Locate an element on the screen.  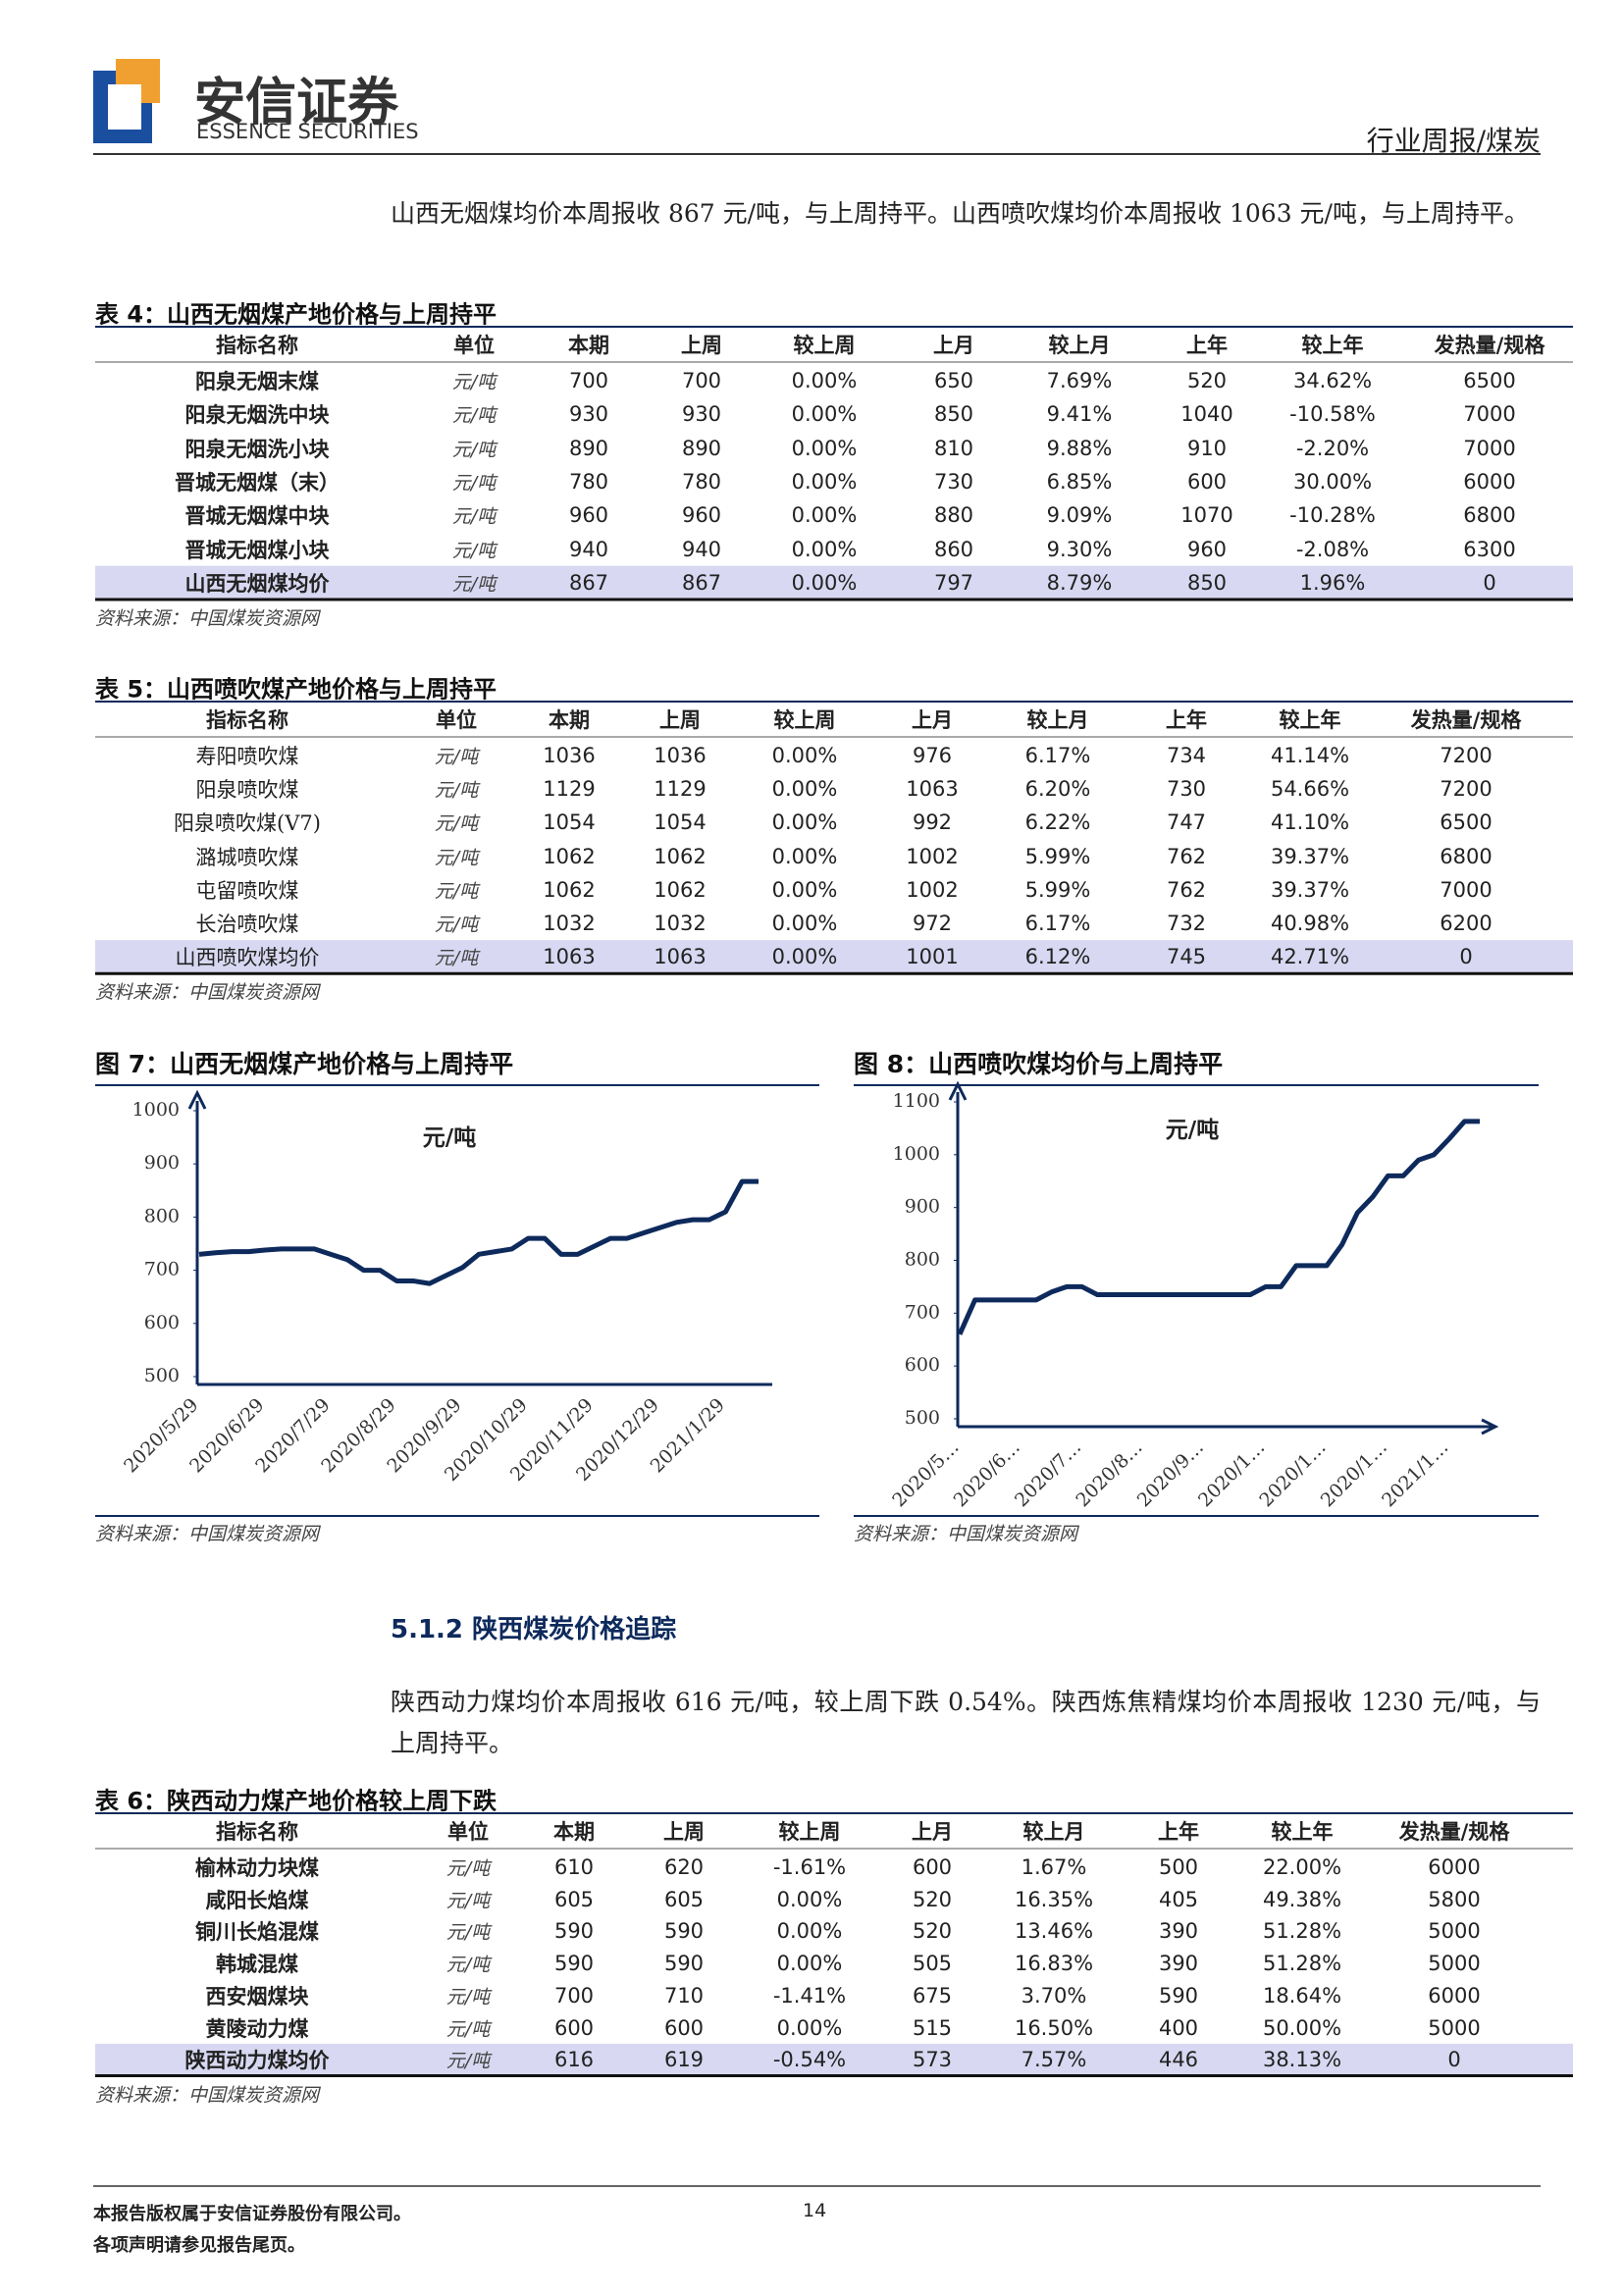
table-cell: 阳泉喷吹煤 is located at coordinates (247, 790).